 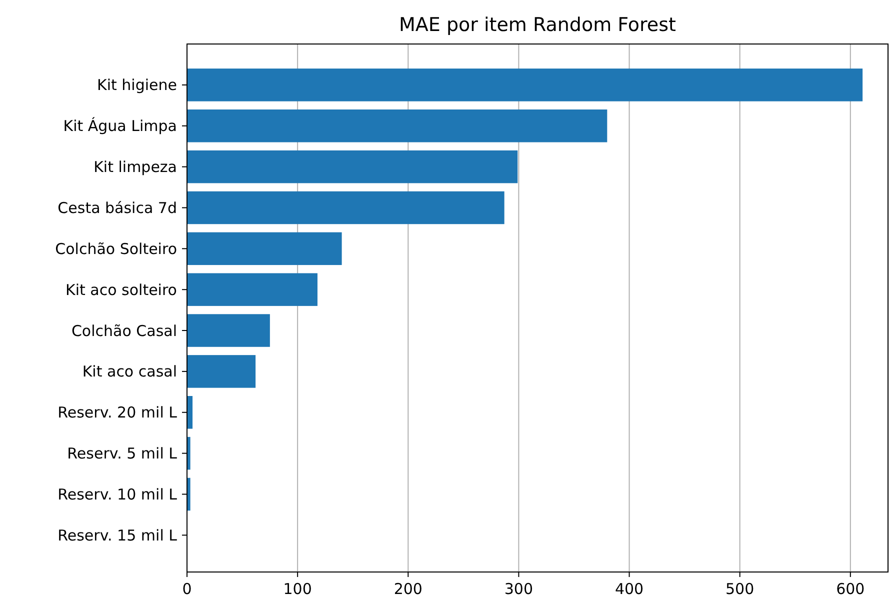 I want to click on x-tick-label: 400, so click(x=629, y=589).